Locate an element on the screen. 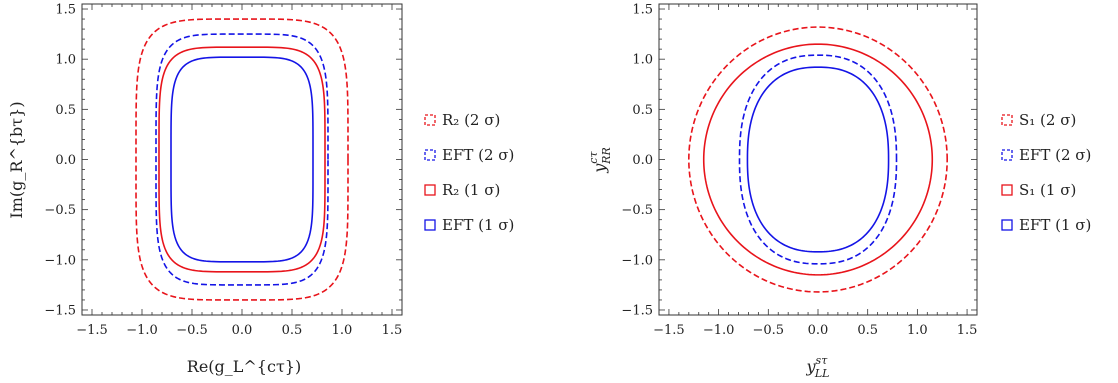  legend-label: R₂ (2 σ) is located at coordinates (471, 120).